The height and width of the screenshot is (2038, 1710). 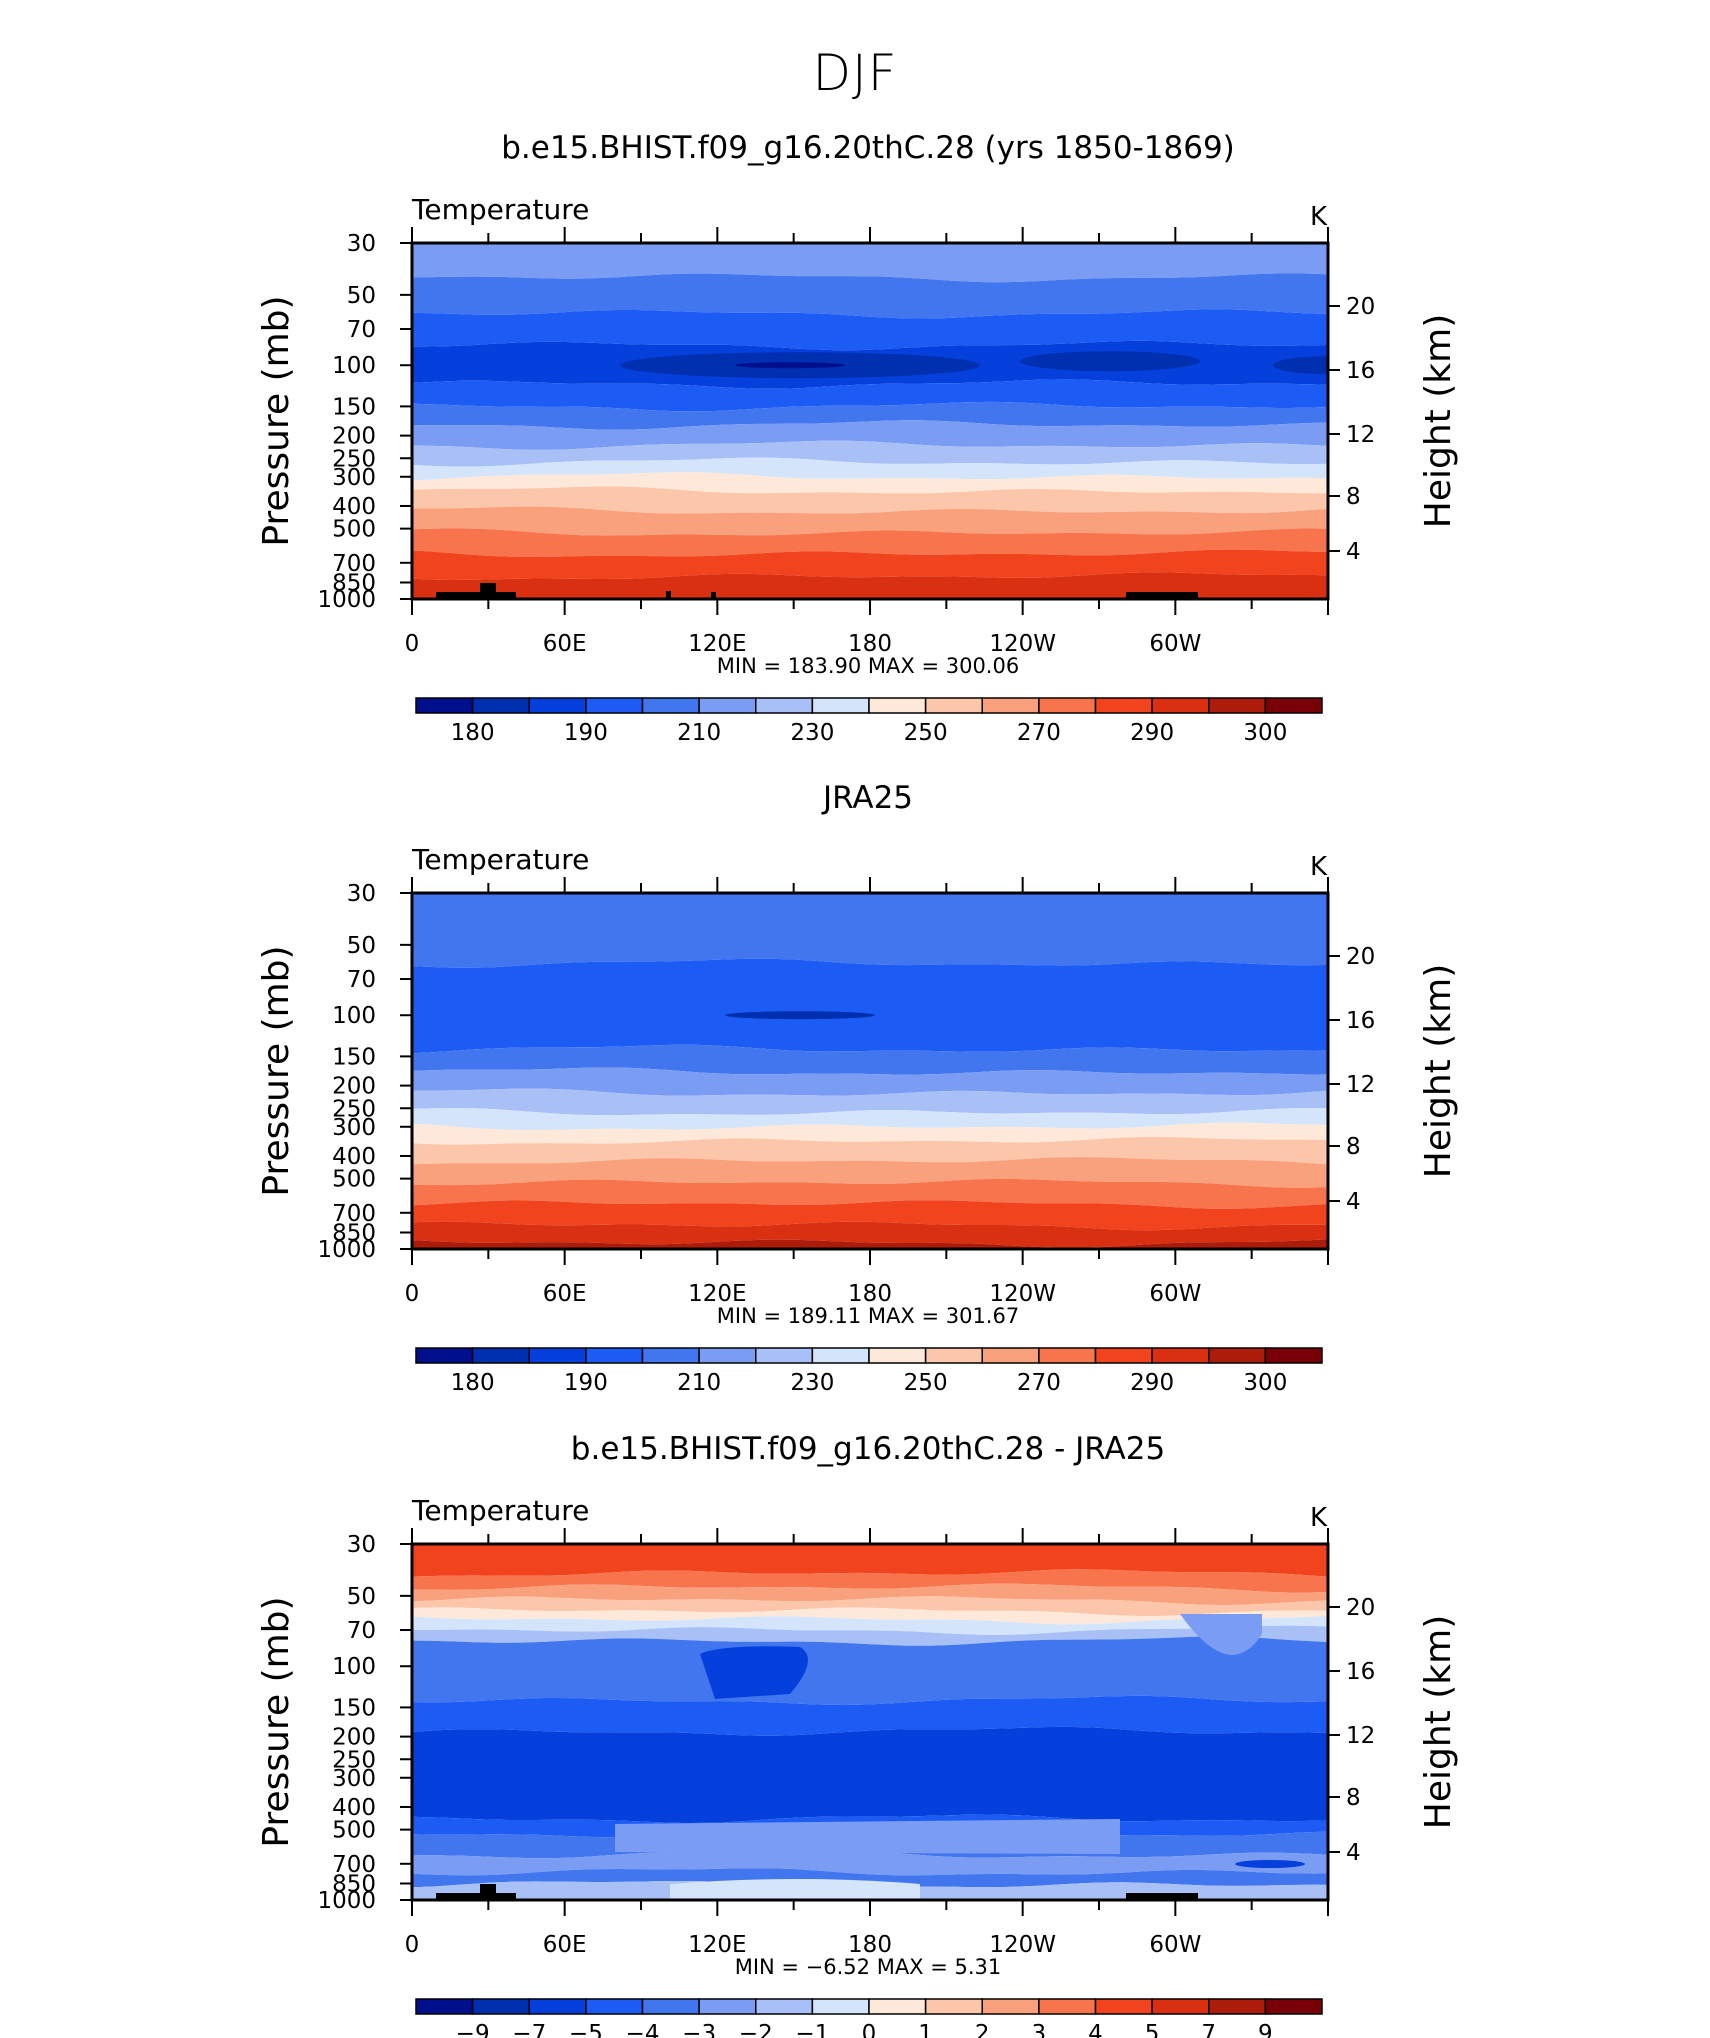 What do you see at coordinates (586, 2029) in the screenshot?
I see `colorbar-tick-label: −5` at bounding box center [586, 2029].